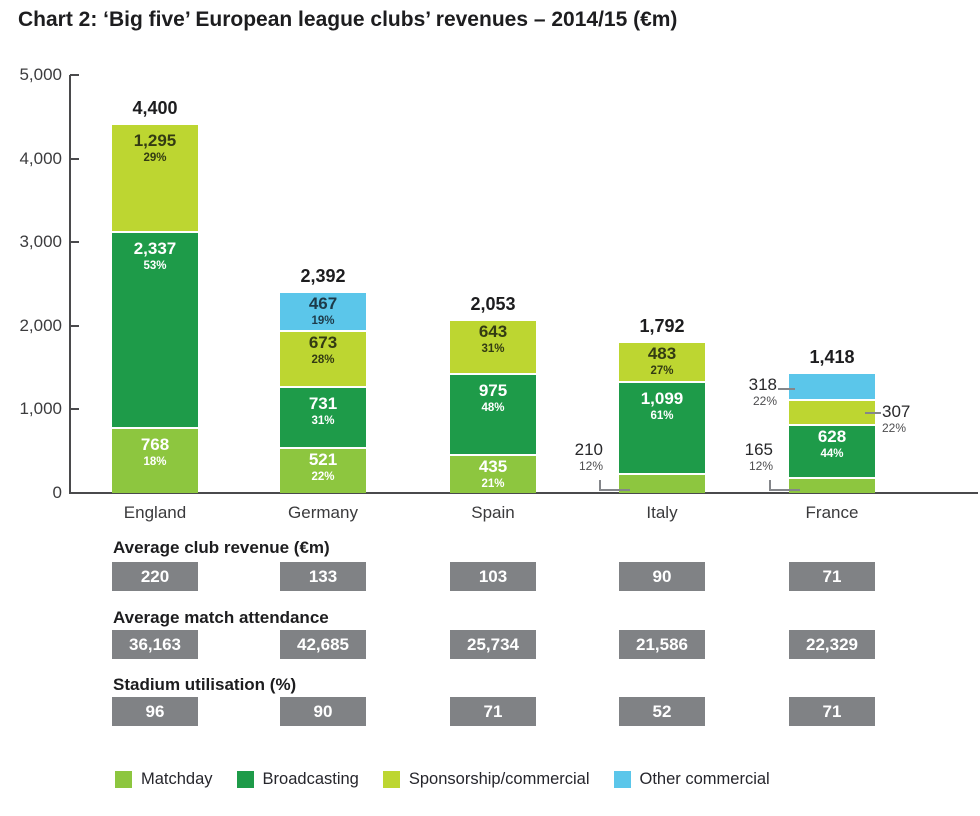  I want to click on segment-broadcasting: 731 31%, so click(323, 418).